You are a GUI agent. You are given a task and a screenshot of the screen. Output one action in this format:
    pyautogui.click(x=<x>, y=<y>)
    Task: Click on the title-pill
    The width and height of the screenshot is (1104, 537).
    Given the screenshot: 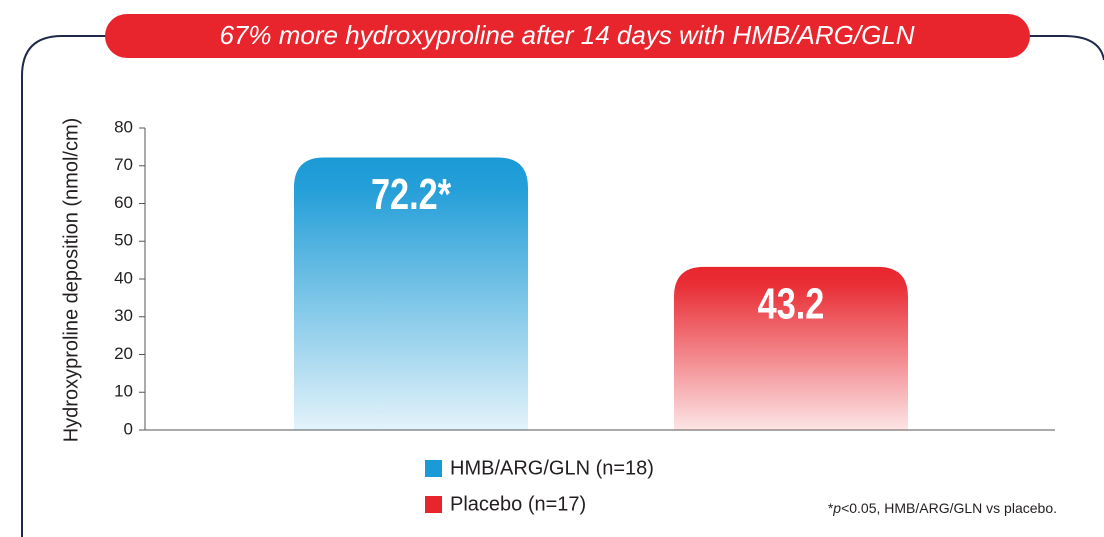 What is the action you would take?
    pyautogui.click(x=567, y=36)
    